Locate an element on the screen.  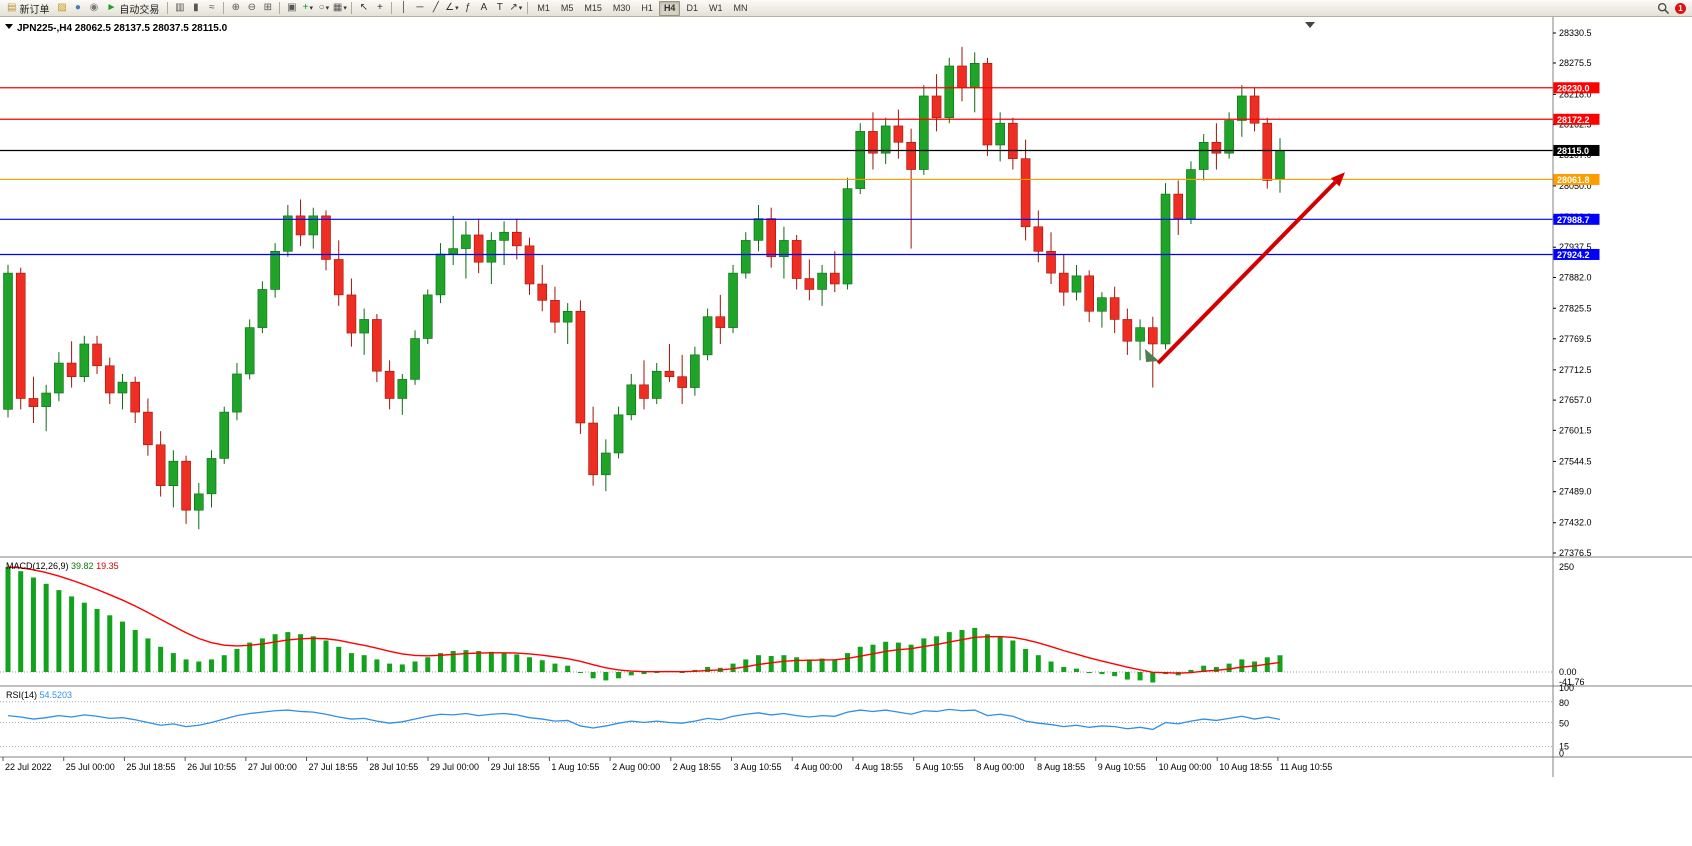
templates-icon-glyph: ▦ is located at coordinates (337, 7).